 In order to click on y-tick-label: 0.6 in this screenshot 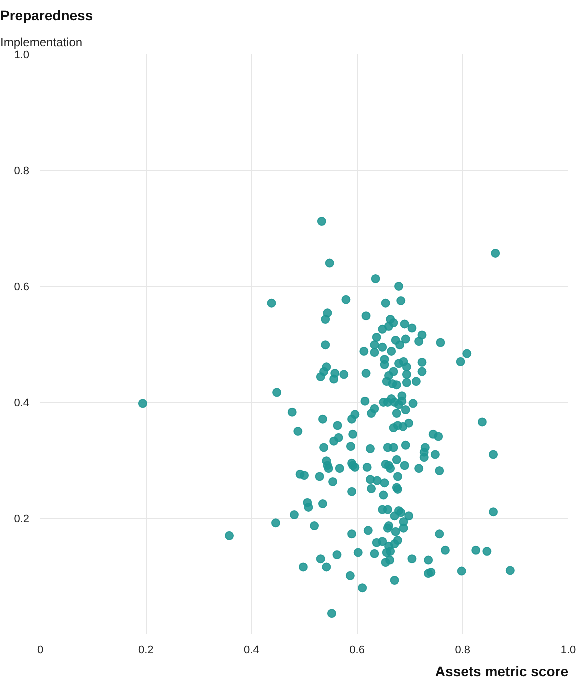, I will do `click(22, 288)`.